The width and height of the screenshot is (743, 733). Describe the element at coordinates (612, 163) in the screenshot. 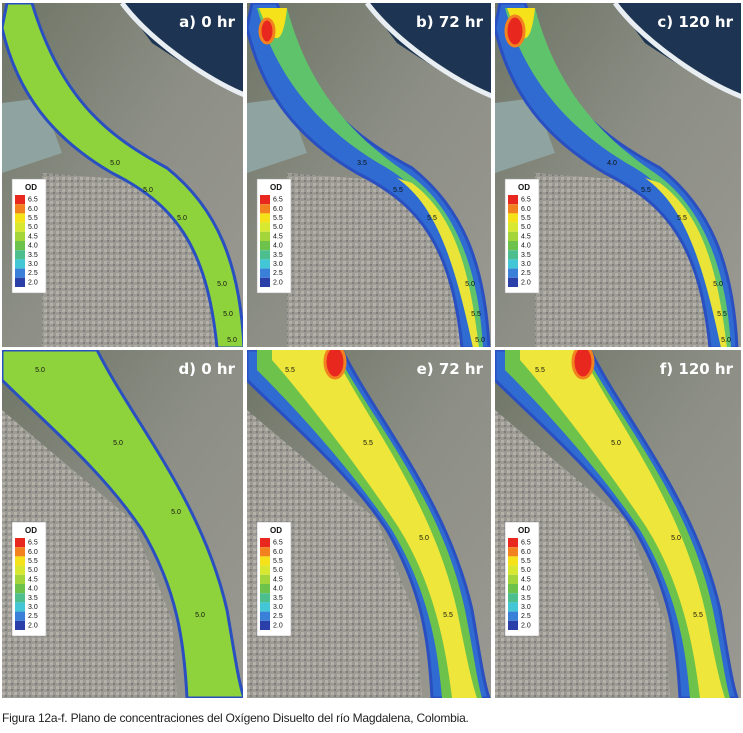

I see `contour-label: 4.0` at that location.